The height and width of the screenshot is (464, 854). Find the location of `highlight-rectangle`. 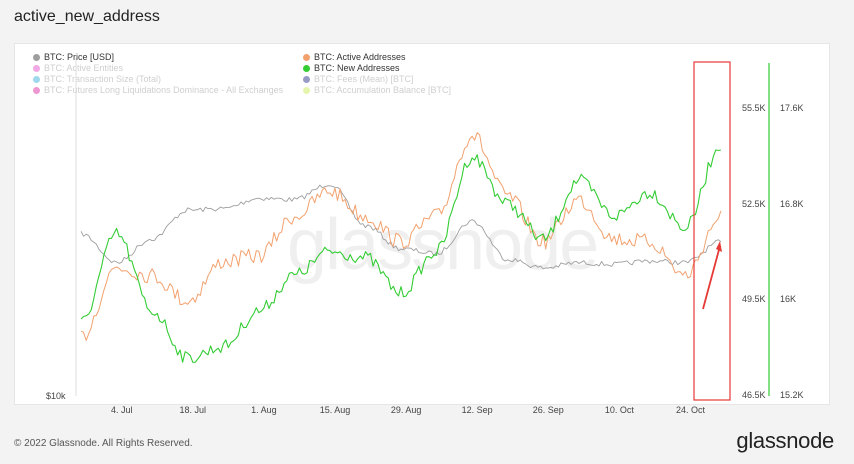

highlight-rectangle is located at coordinates (712, 231).